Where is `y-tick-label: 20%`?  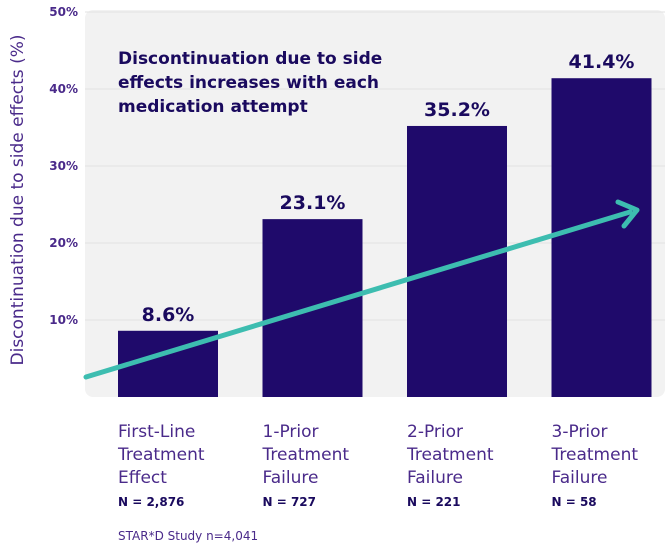
y-tick-label: 20% is located at coordinates (63, 243).